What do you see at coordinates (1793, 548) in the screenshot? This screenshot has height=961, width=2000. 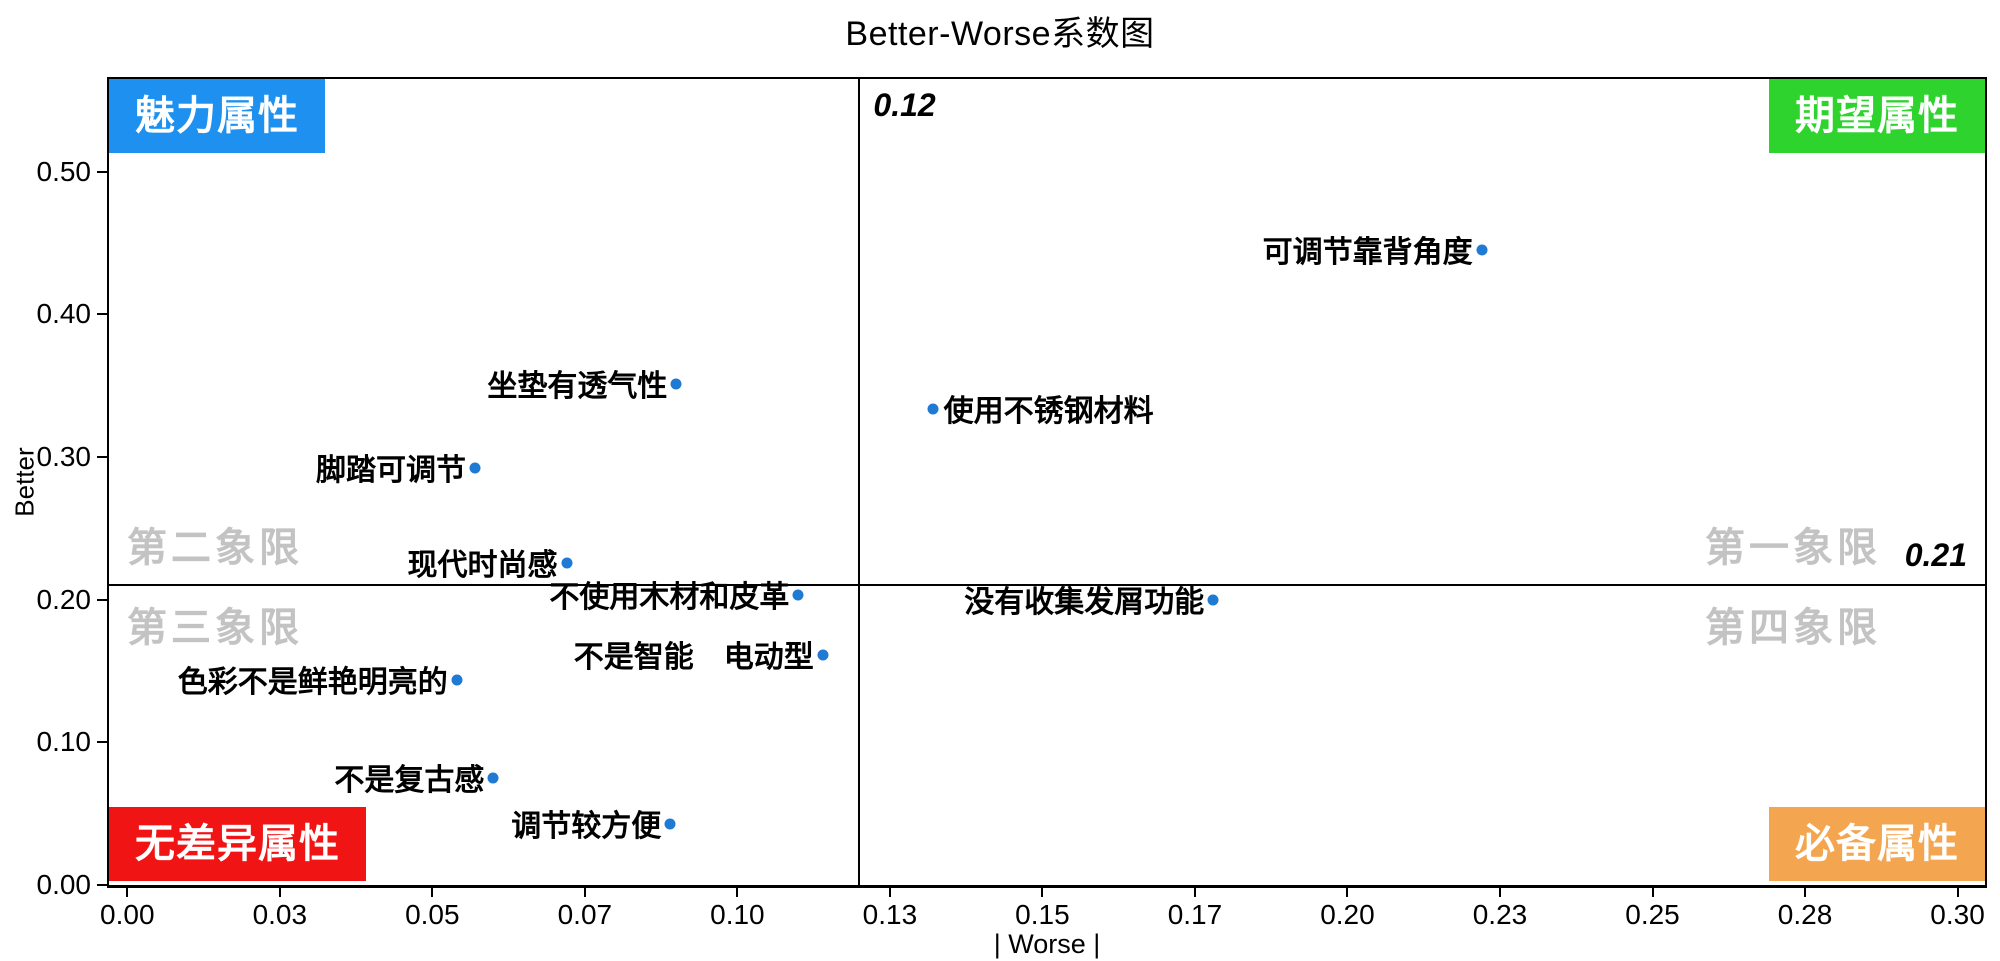 I see `quadrant-label: 第一象限` at bounding box center [1793, 548].